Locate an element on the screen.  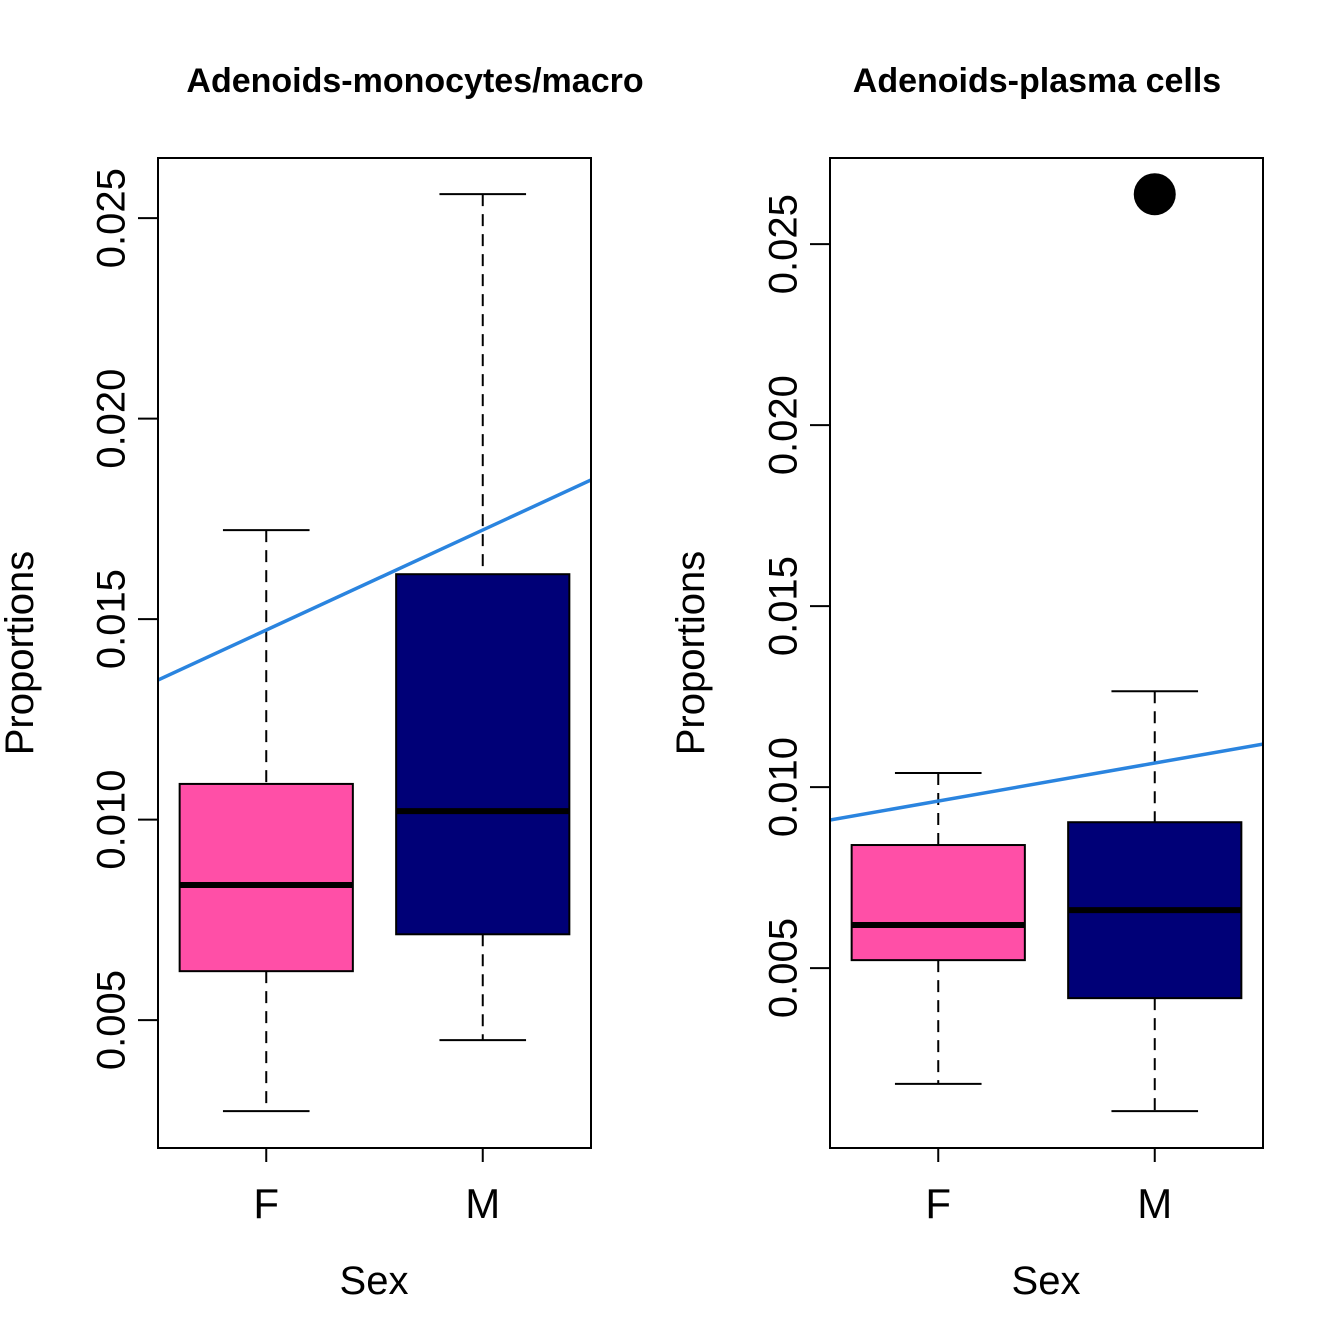
outlier-point is located at coordinates (1154, 194).